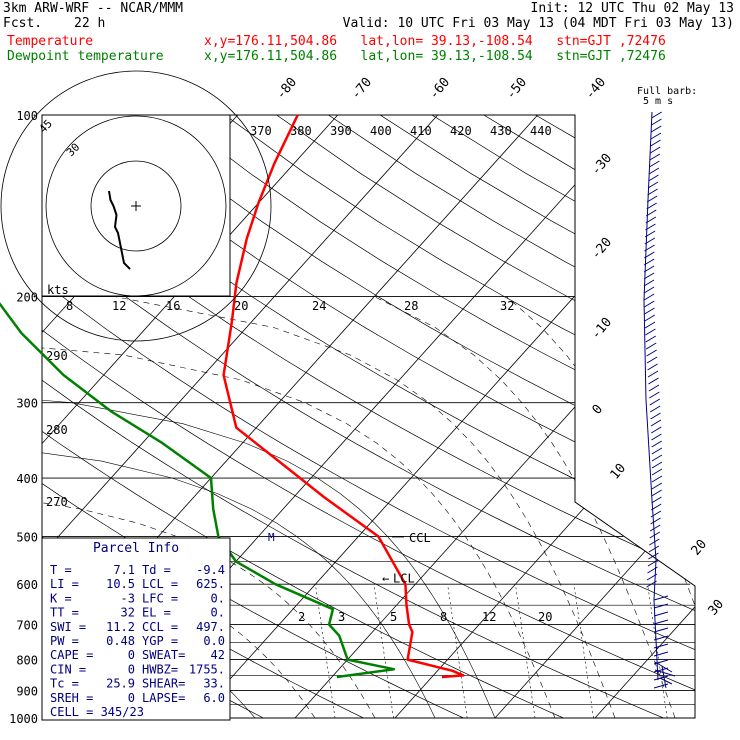 The image size is (740, 740). Describe the element at coordinates (124, 570) in the screenshot. I see `parcel-info-value: 7.1` at that location.